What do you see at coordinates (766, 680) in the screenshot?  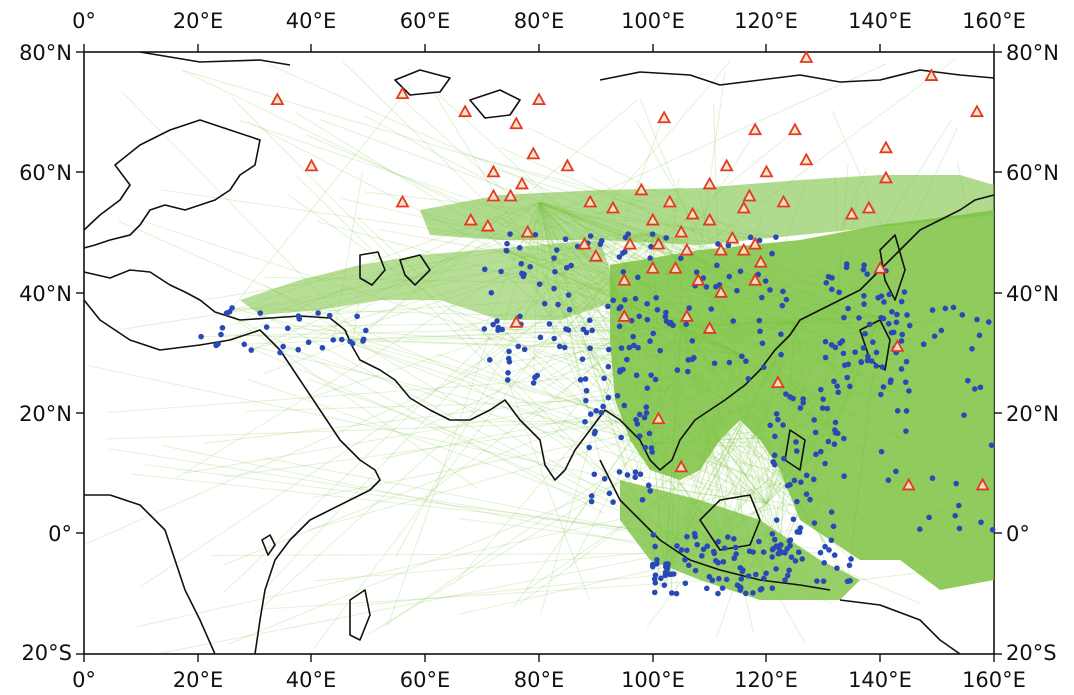 I see `bottom-tick-label: 120°E` at bounding box center [766, 680].